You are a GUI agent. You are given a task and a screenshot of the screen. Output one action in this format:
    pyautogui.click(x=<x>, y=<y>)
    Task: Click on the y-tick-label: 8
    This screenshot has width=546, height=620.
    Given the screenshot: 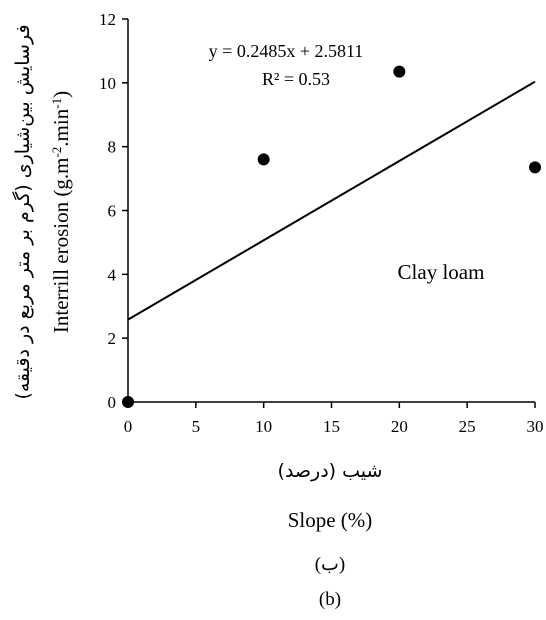 What is the action you would take?
    pyautogui.click(x=112, y=147)
    